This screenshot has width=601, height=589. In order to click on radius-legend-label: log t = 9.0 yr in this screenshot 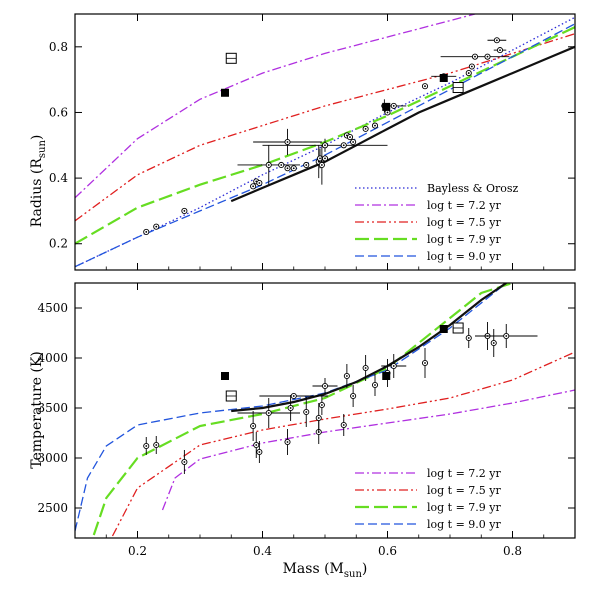, I will do `click(464, 256)`.